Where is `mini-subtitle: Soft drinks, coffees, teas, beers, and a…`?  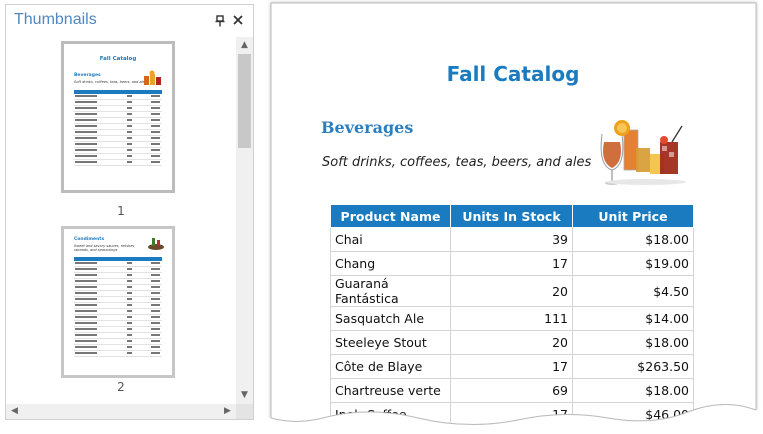
mini-subtitle: Soft drinks, coffees, teas, beers, and a… is located at coordinates (110, 82).